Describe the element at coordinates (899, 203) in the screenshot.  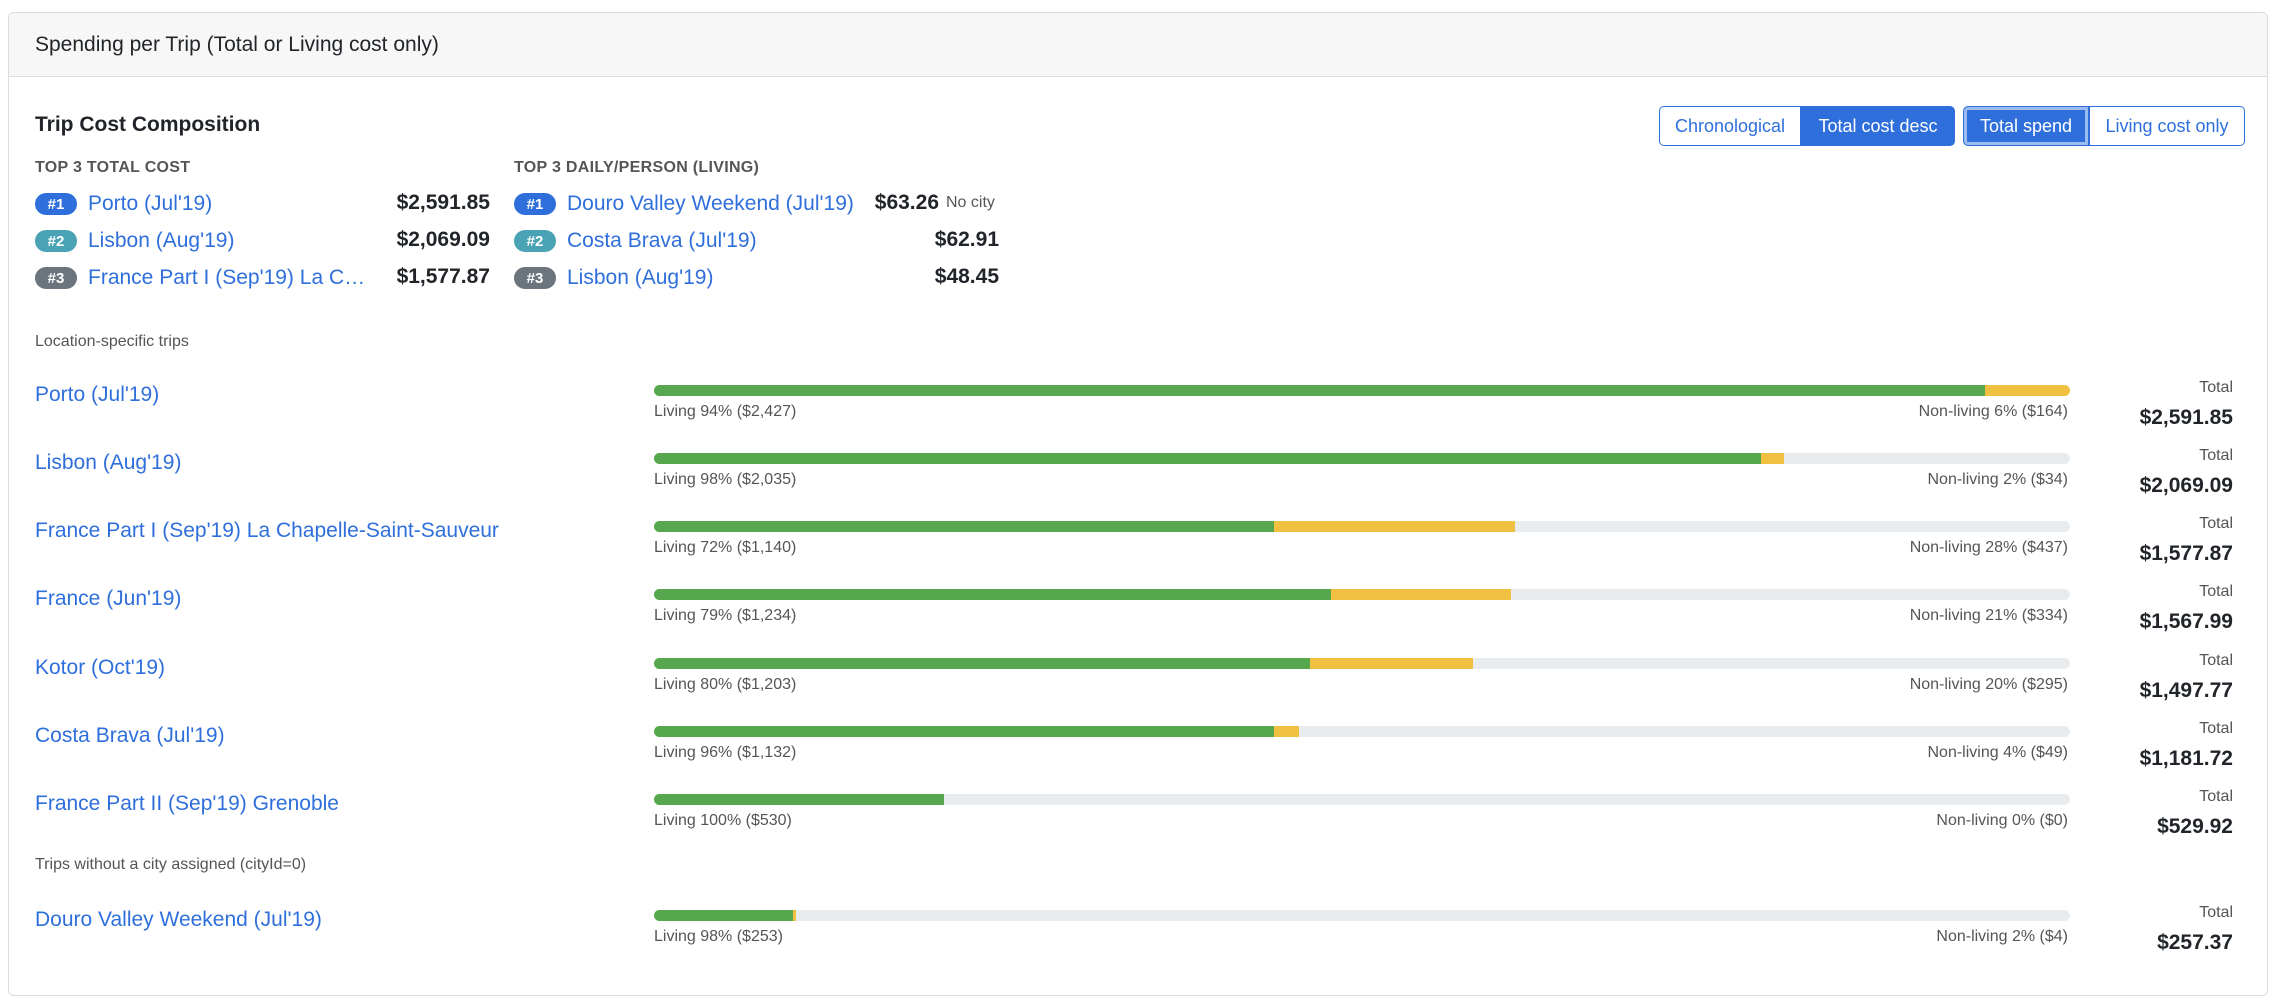
I see `top-daily-amount: $63.26` at that location.